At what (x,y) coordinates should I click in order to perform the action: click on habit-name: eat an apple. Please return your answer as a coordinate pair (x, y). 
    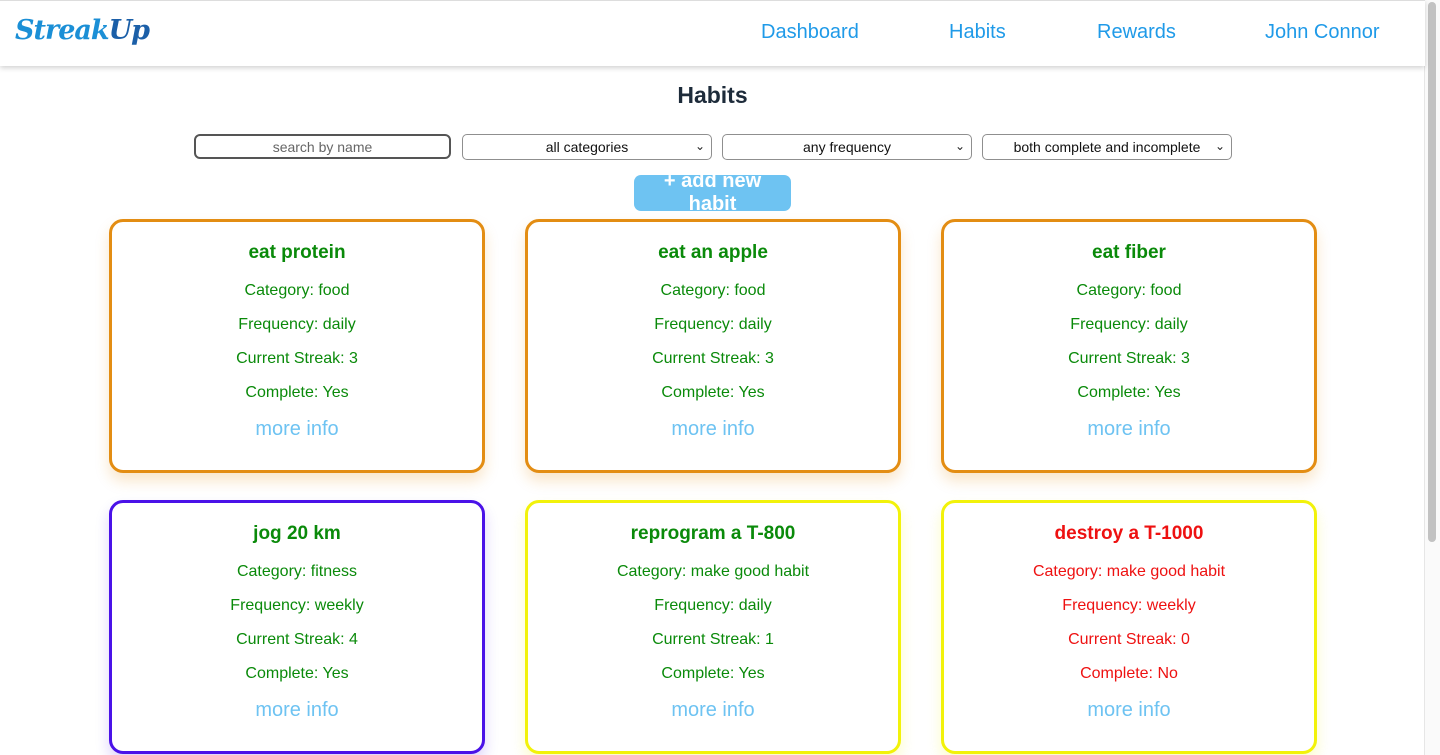
    Looking at the image, I should click on (713, 252).